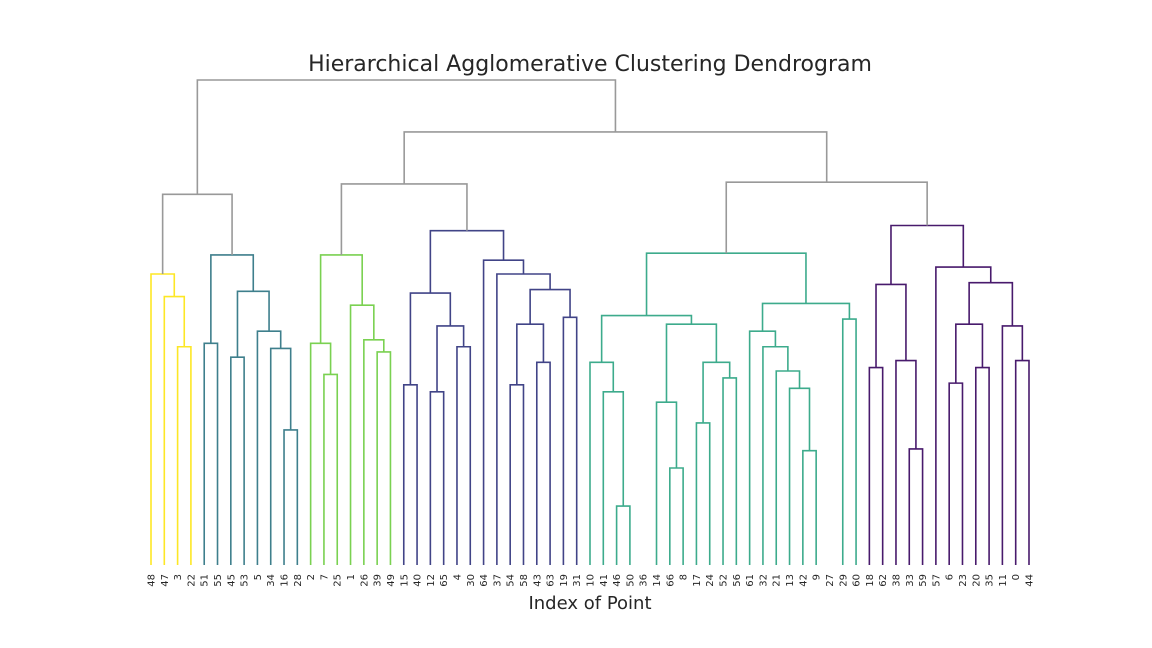 This screenshot has width=1152, height=648. Describe the element at coordinates (857, 580) in the screenshot. I see `leaf-tick-label: 60` at that location.